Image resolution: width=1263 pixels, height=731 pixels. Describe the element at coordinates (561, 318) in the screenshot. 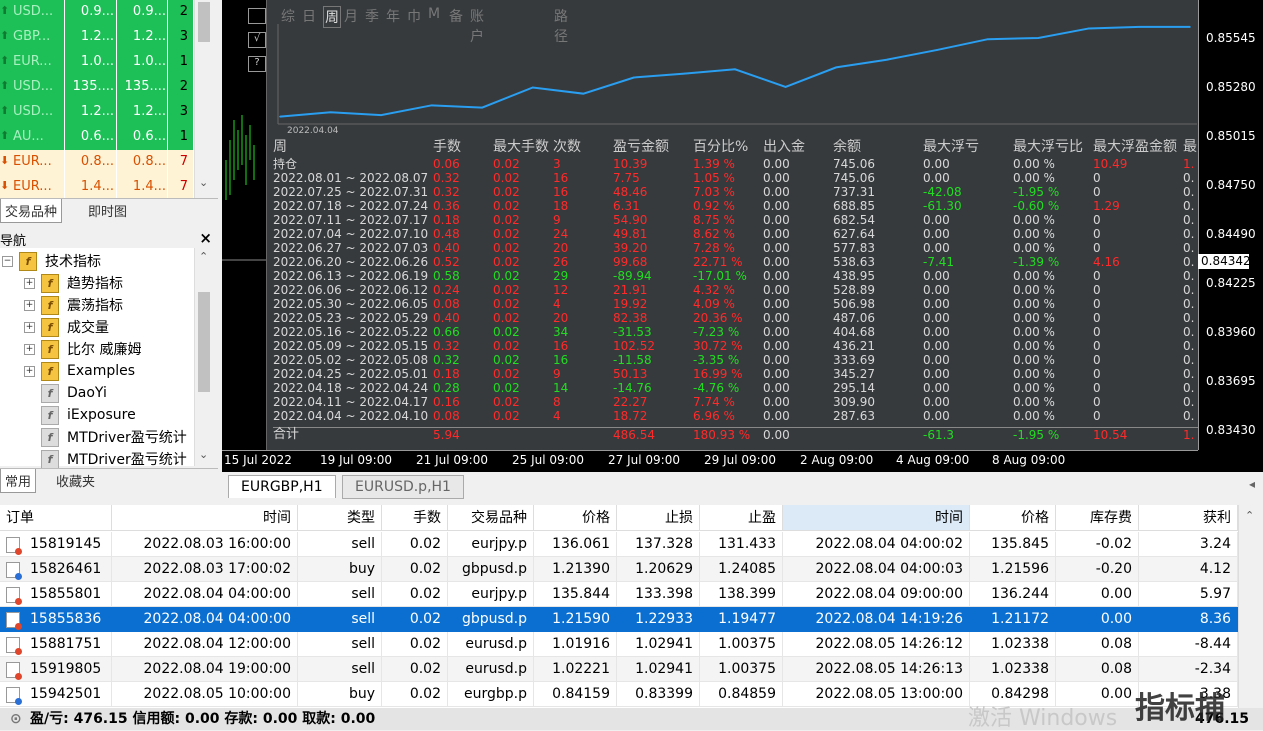

I see `report-cell: 20` at that location.